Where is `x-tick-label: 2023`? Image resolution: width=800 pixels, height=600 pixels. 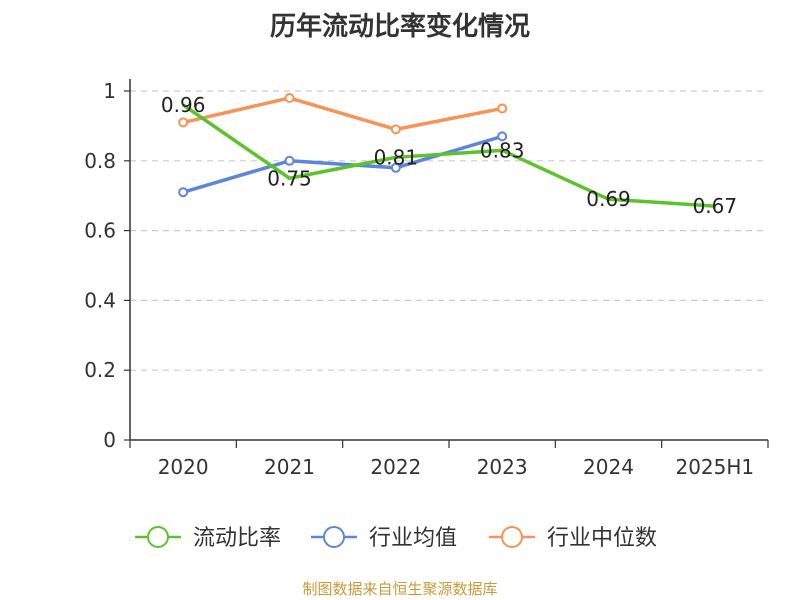 x-tick-label: 2023 is located at coordinates (502, 467).